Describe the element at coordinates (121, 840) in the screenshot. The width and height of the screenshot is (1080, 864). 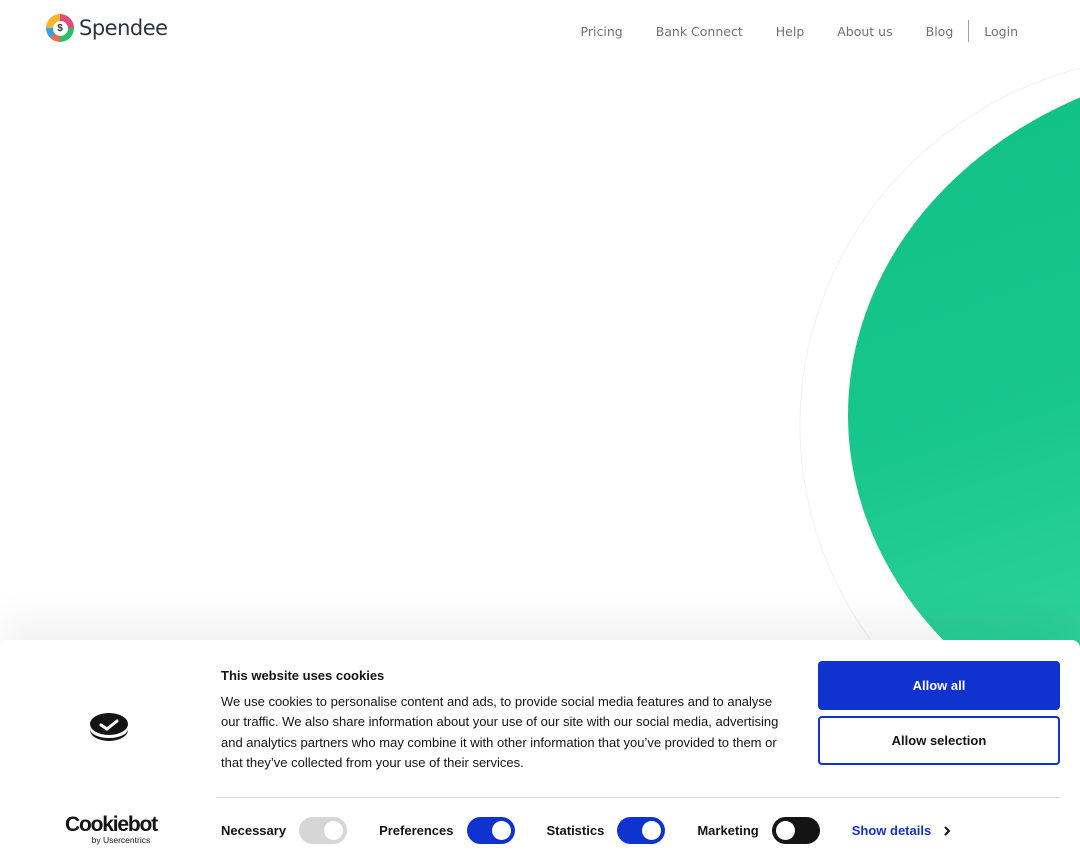
I see `cookiebot-brand-sub: by Usercentrics` at that location.